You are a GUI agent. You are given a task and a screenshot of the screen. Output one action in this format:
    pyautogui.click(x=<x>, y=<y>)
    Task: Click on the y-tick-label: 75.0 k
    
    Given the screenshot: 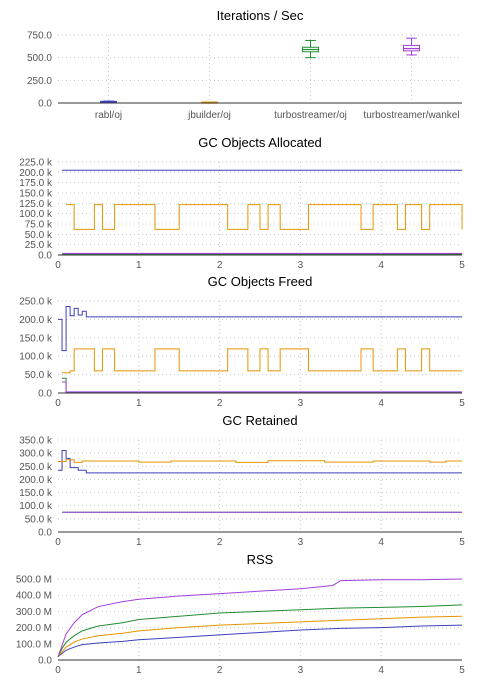 What is the action you would take?
    pyautogui.click(x=39, y=225)
    